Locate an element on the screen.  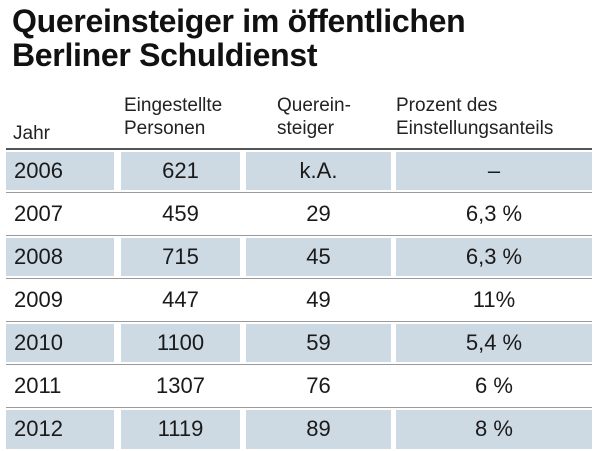
cell-quereinsteiger: 49 is located at coordinates (318, 299).